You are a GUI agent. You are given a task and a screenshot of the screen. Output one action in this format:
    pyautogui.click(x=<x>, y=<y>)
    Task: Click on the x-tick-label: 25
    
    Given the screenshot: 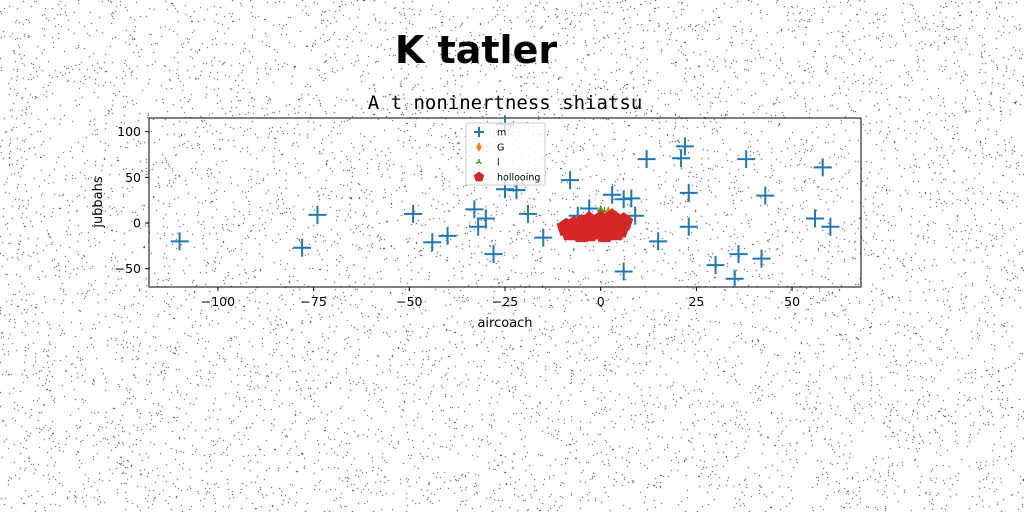 What is the action you would take?
    pyautogui.click(x=696, y=301)
    